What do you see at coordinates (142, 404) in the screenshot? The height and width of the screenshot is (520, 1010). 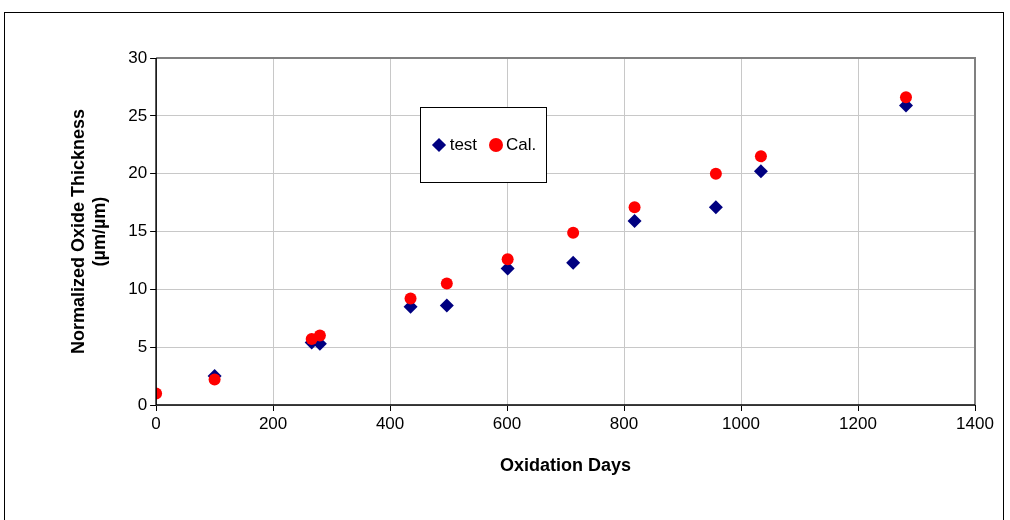 I see `y-tick-label: 0` at bounding box center [142, 404].